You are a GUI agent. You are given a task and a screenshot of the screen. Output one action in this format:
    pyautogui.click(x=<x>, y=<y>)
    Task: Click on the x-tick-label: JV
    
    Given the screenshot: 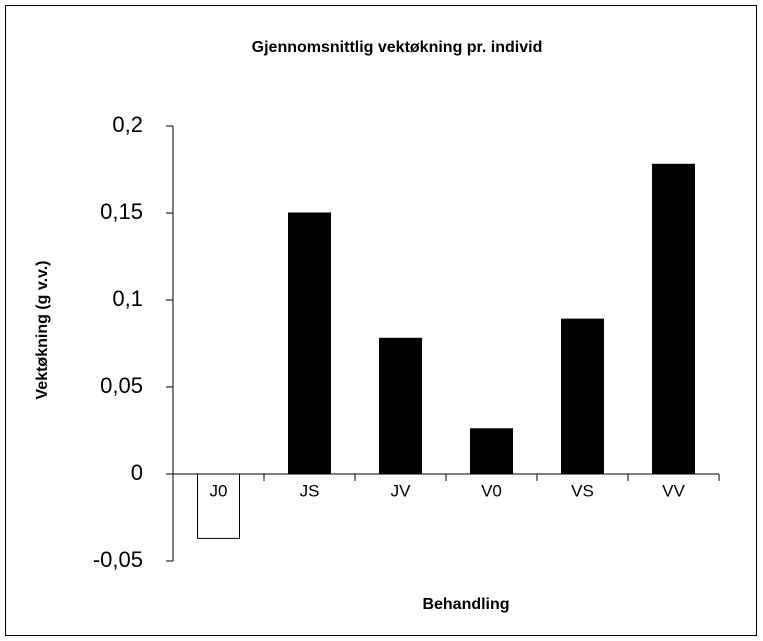 What is the action you would take?
    pyautogui.click(x=401, y=490)
    